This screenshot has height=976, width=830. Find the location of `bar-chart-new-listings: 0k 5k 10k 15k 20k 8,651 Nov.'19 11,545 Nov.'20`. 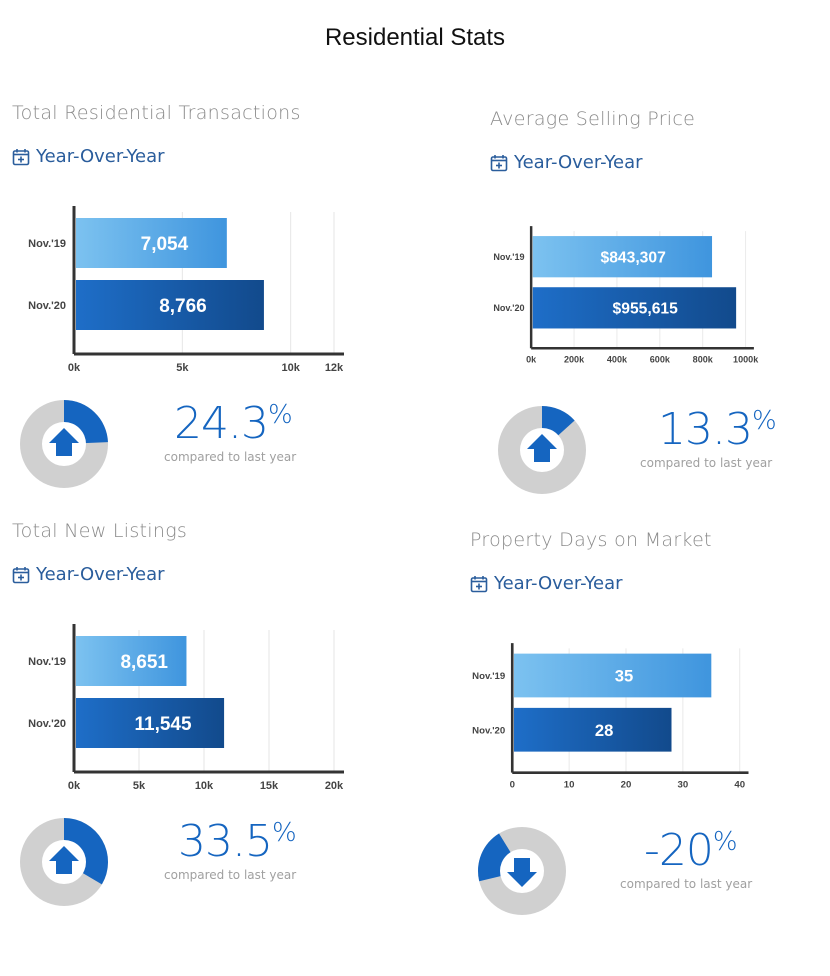

bar-chart-new-listings: 0k 5k 10k 15k 20k 8,651 Nov.'19 11,545 Nov.'20 is located at coordinates (186, 708).